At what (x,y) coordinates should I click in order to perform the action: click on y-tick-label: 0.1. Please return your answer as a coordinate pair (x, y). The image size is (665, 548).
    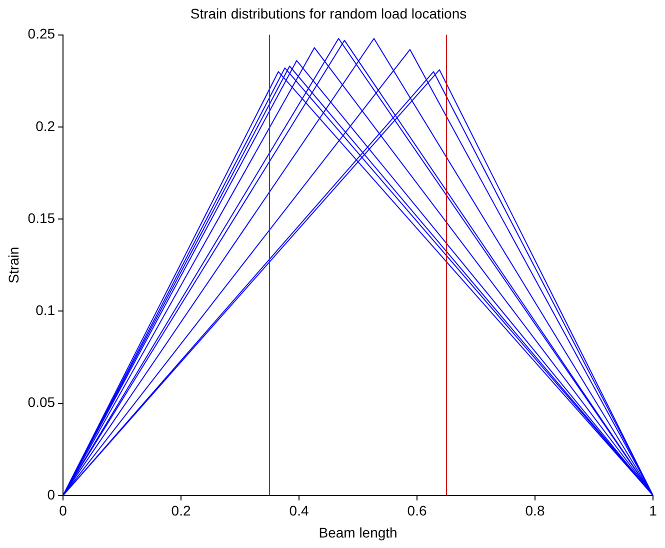
    Looking at the image, I should click on (46, 310).